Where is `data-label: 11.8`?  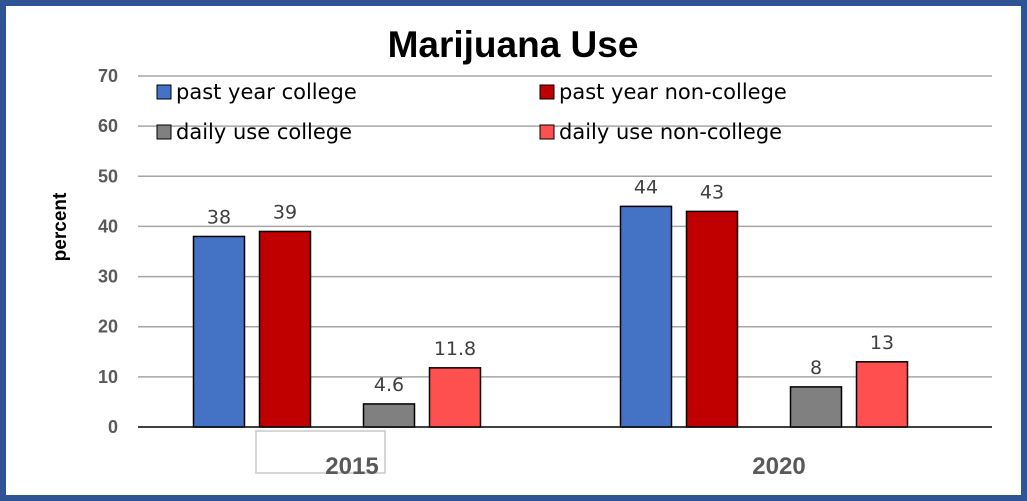
data-label: 11.8 is located at coordinates (455, 349).